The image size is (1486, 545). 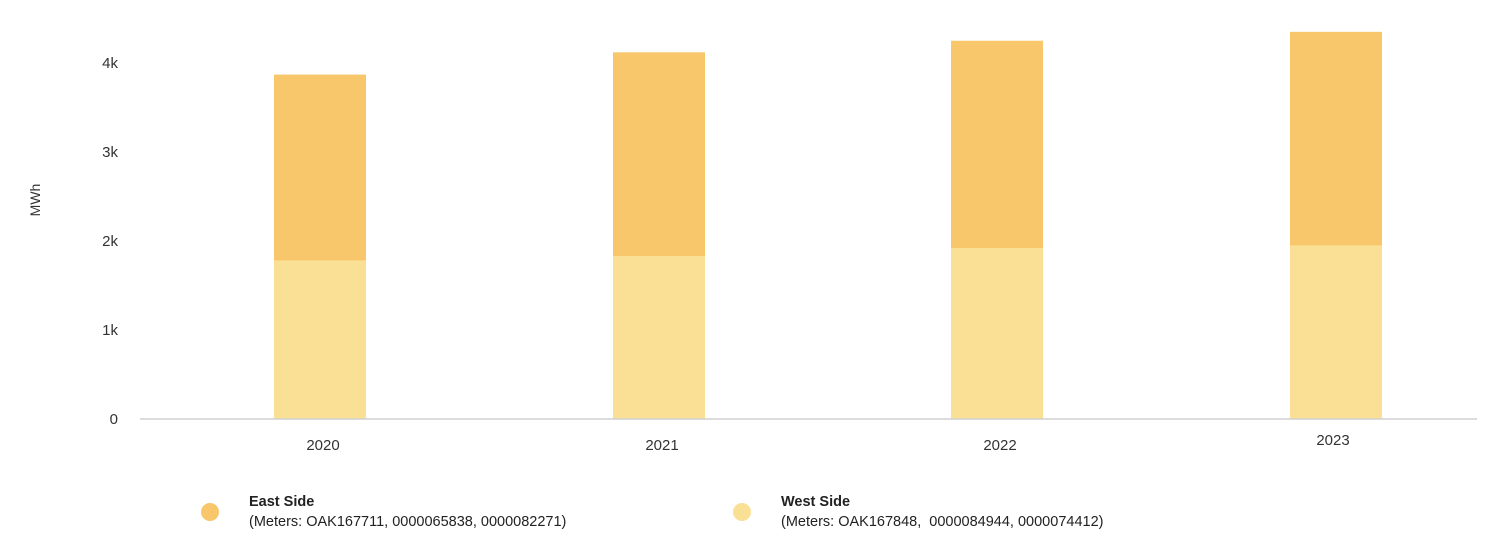 I want to click on bar-east-side-2020, so click(x=320, y=167).